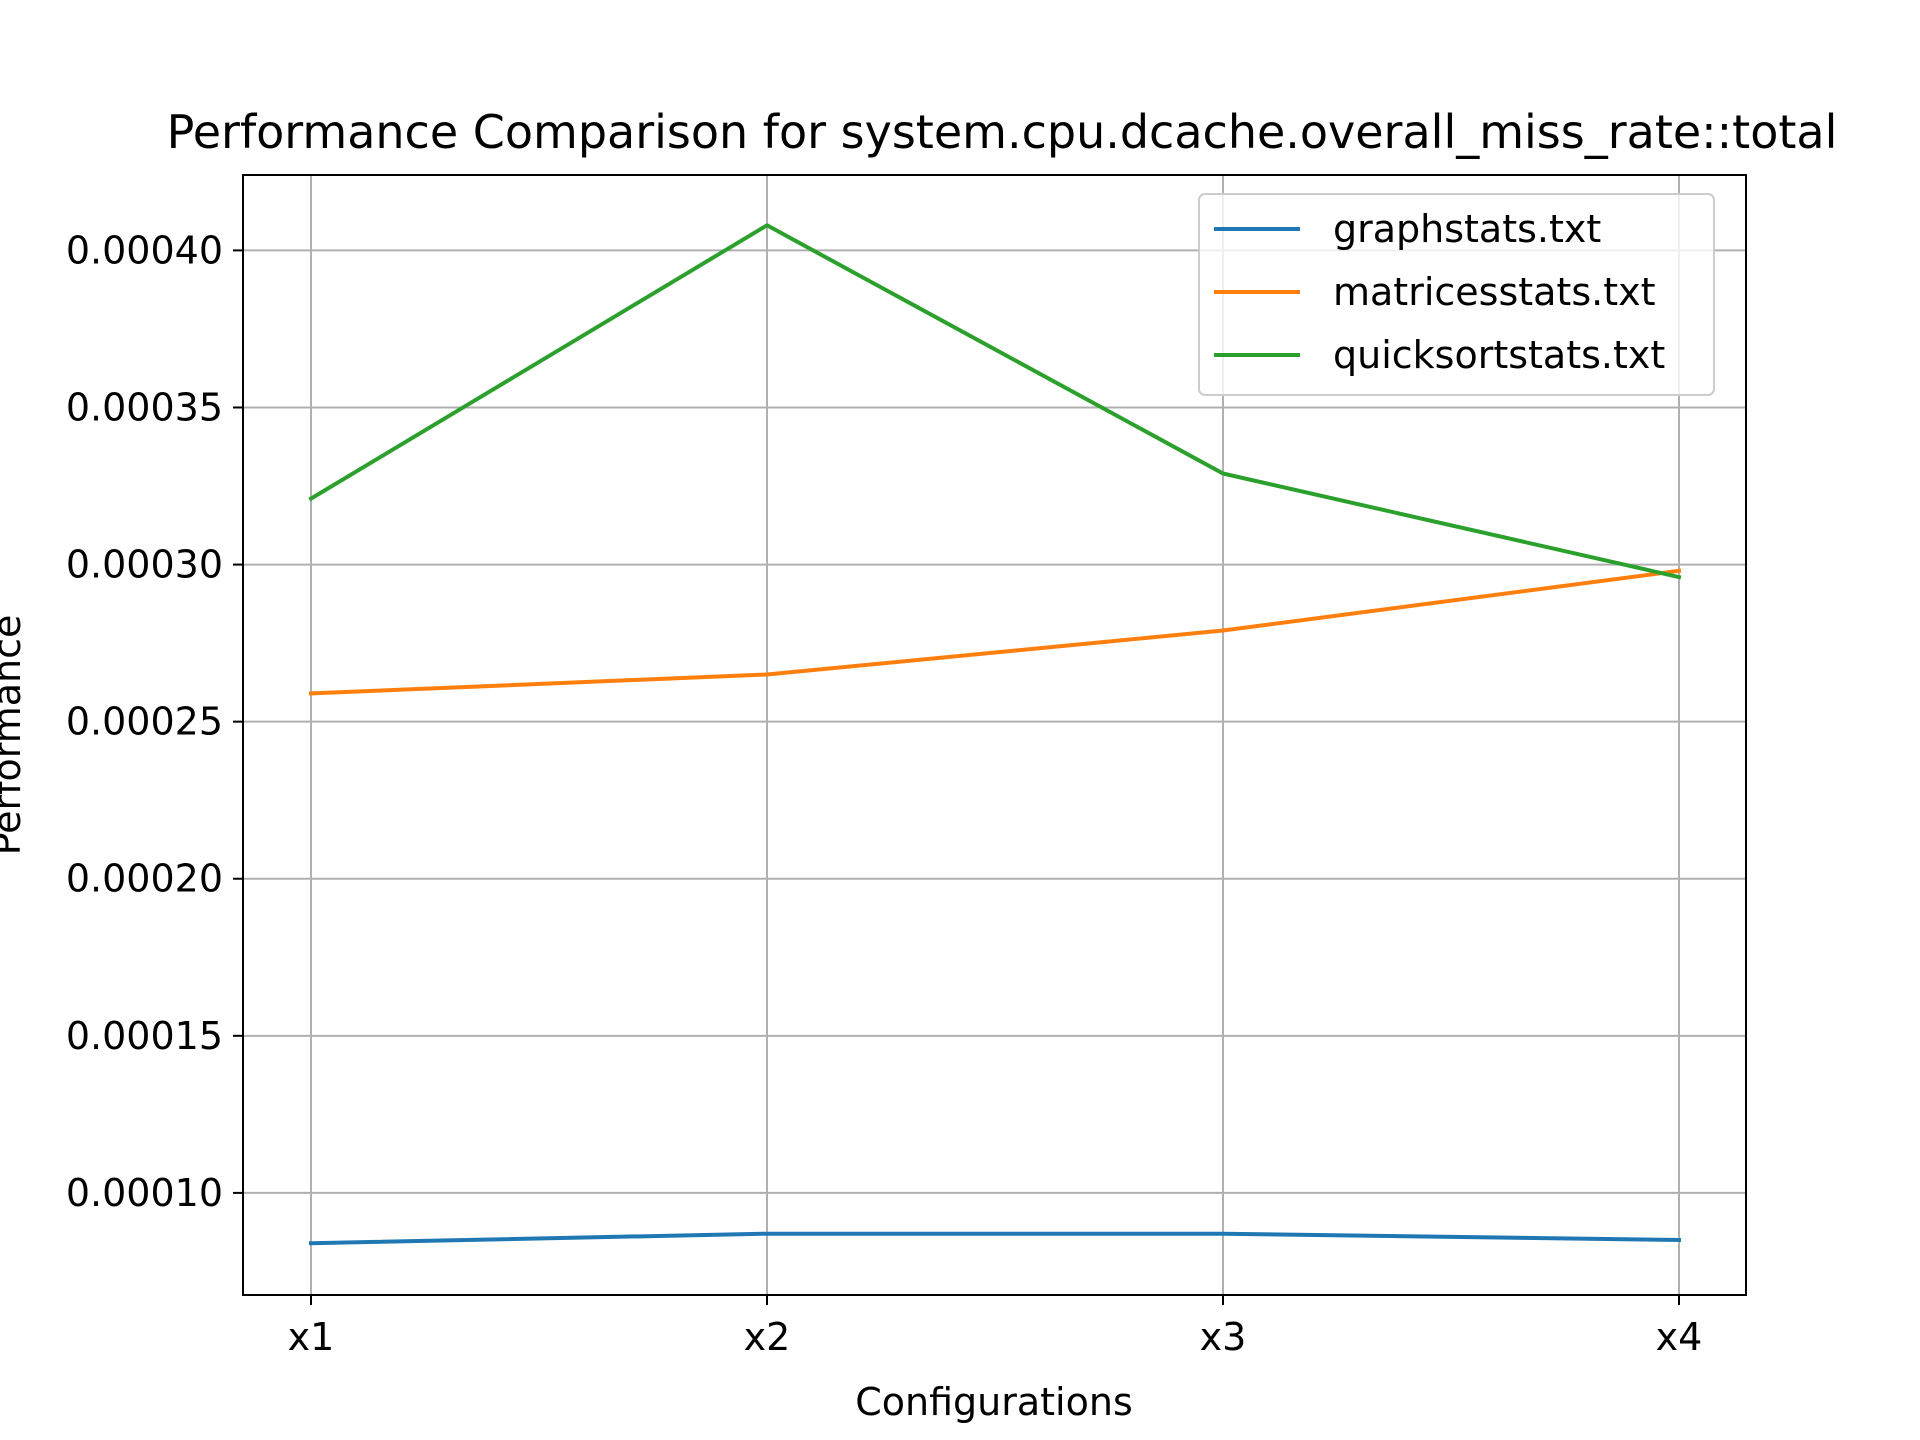 This screenshot has height=1440, width=1920. Describe the element at coordinates (144, 1193) in the screenshot. I see `y-tick-label: 0.00010` at that location.